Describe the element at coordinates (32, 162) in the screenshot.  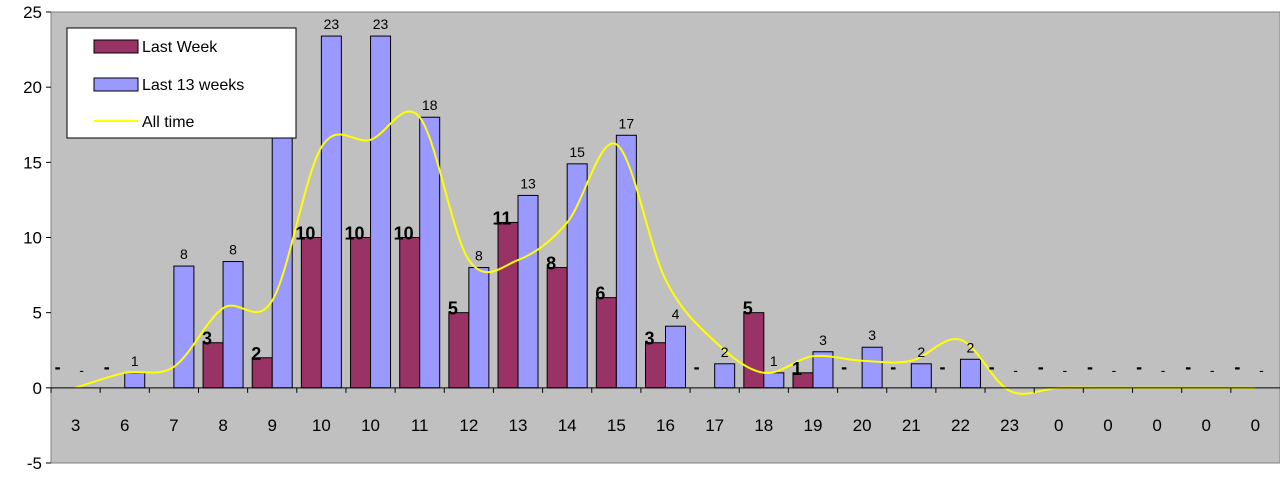
I see `y-tick-label: 15` at that location.